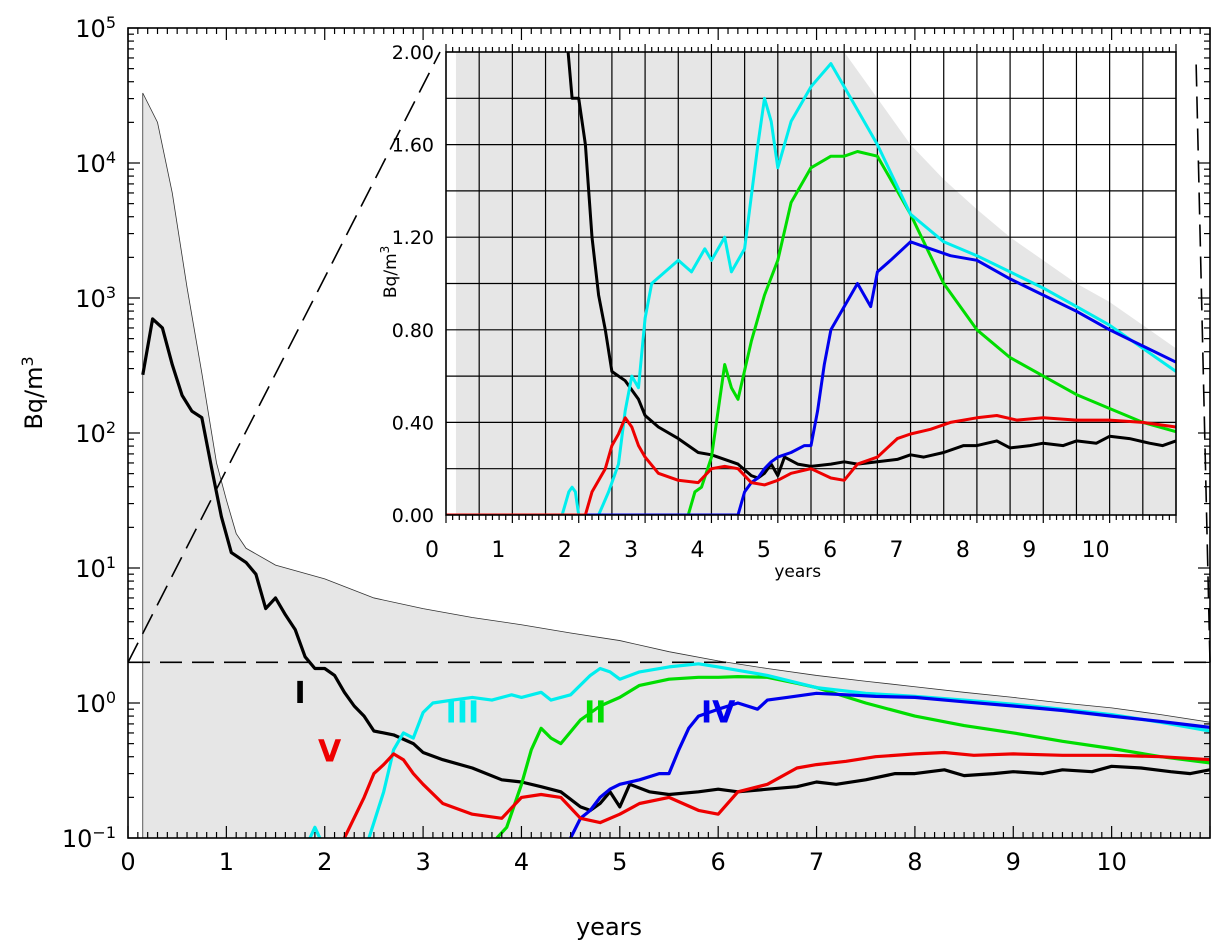 This screenshot has width=1221, height=942. I want to click on main-x-tick-label: 3, so click(422, 862).